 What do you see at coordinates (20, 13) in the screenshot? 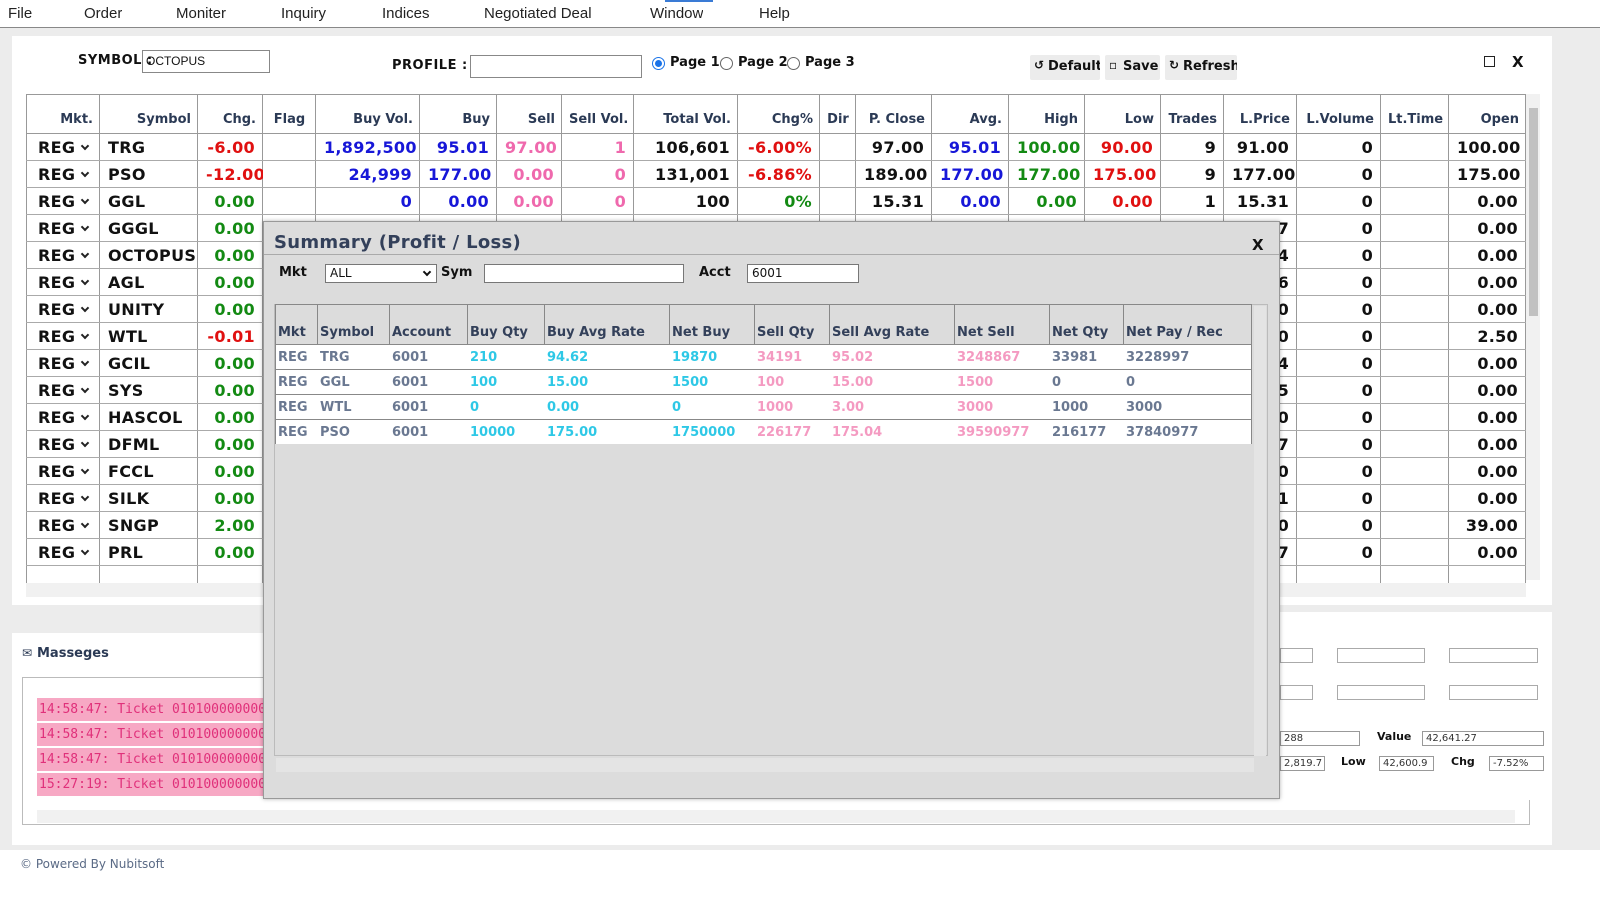
I see `menu-item: File` at bounding box center [20, 13].